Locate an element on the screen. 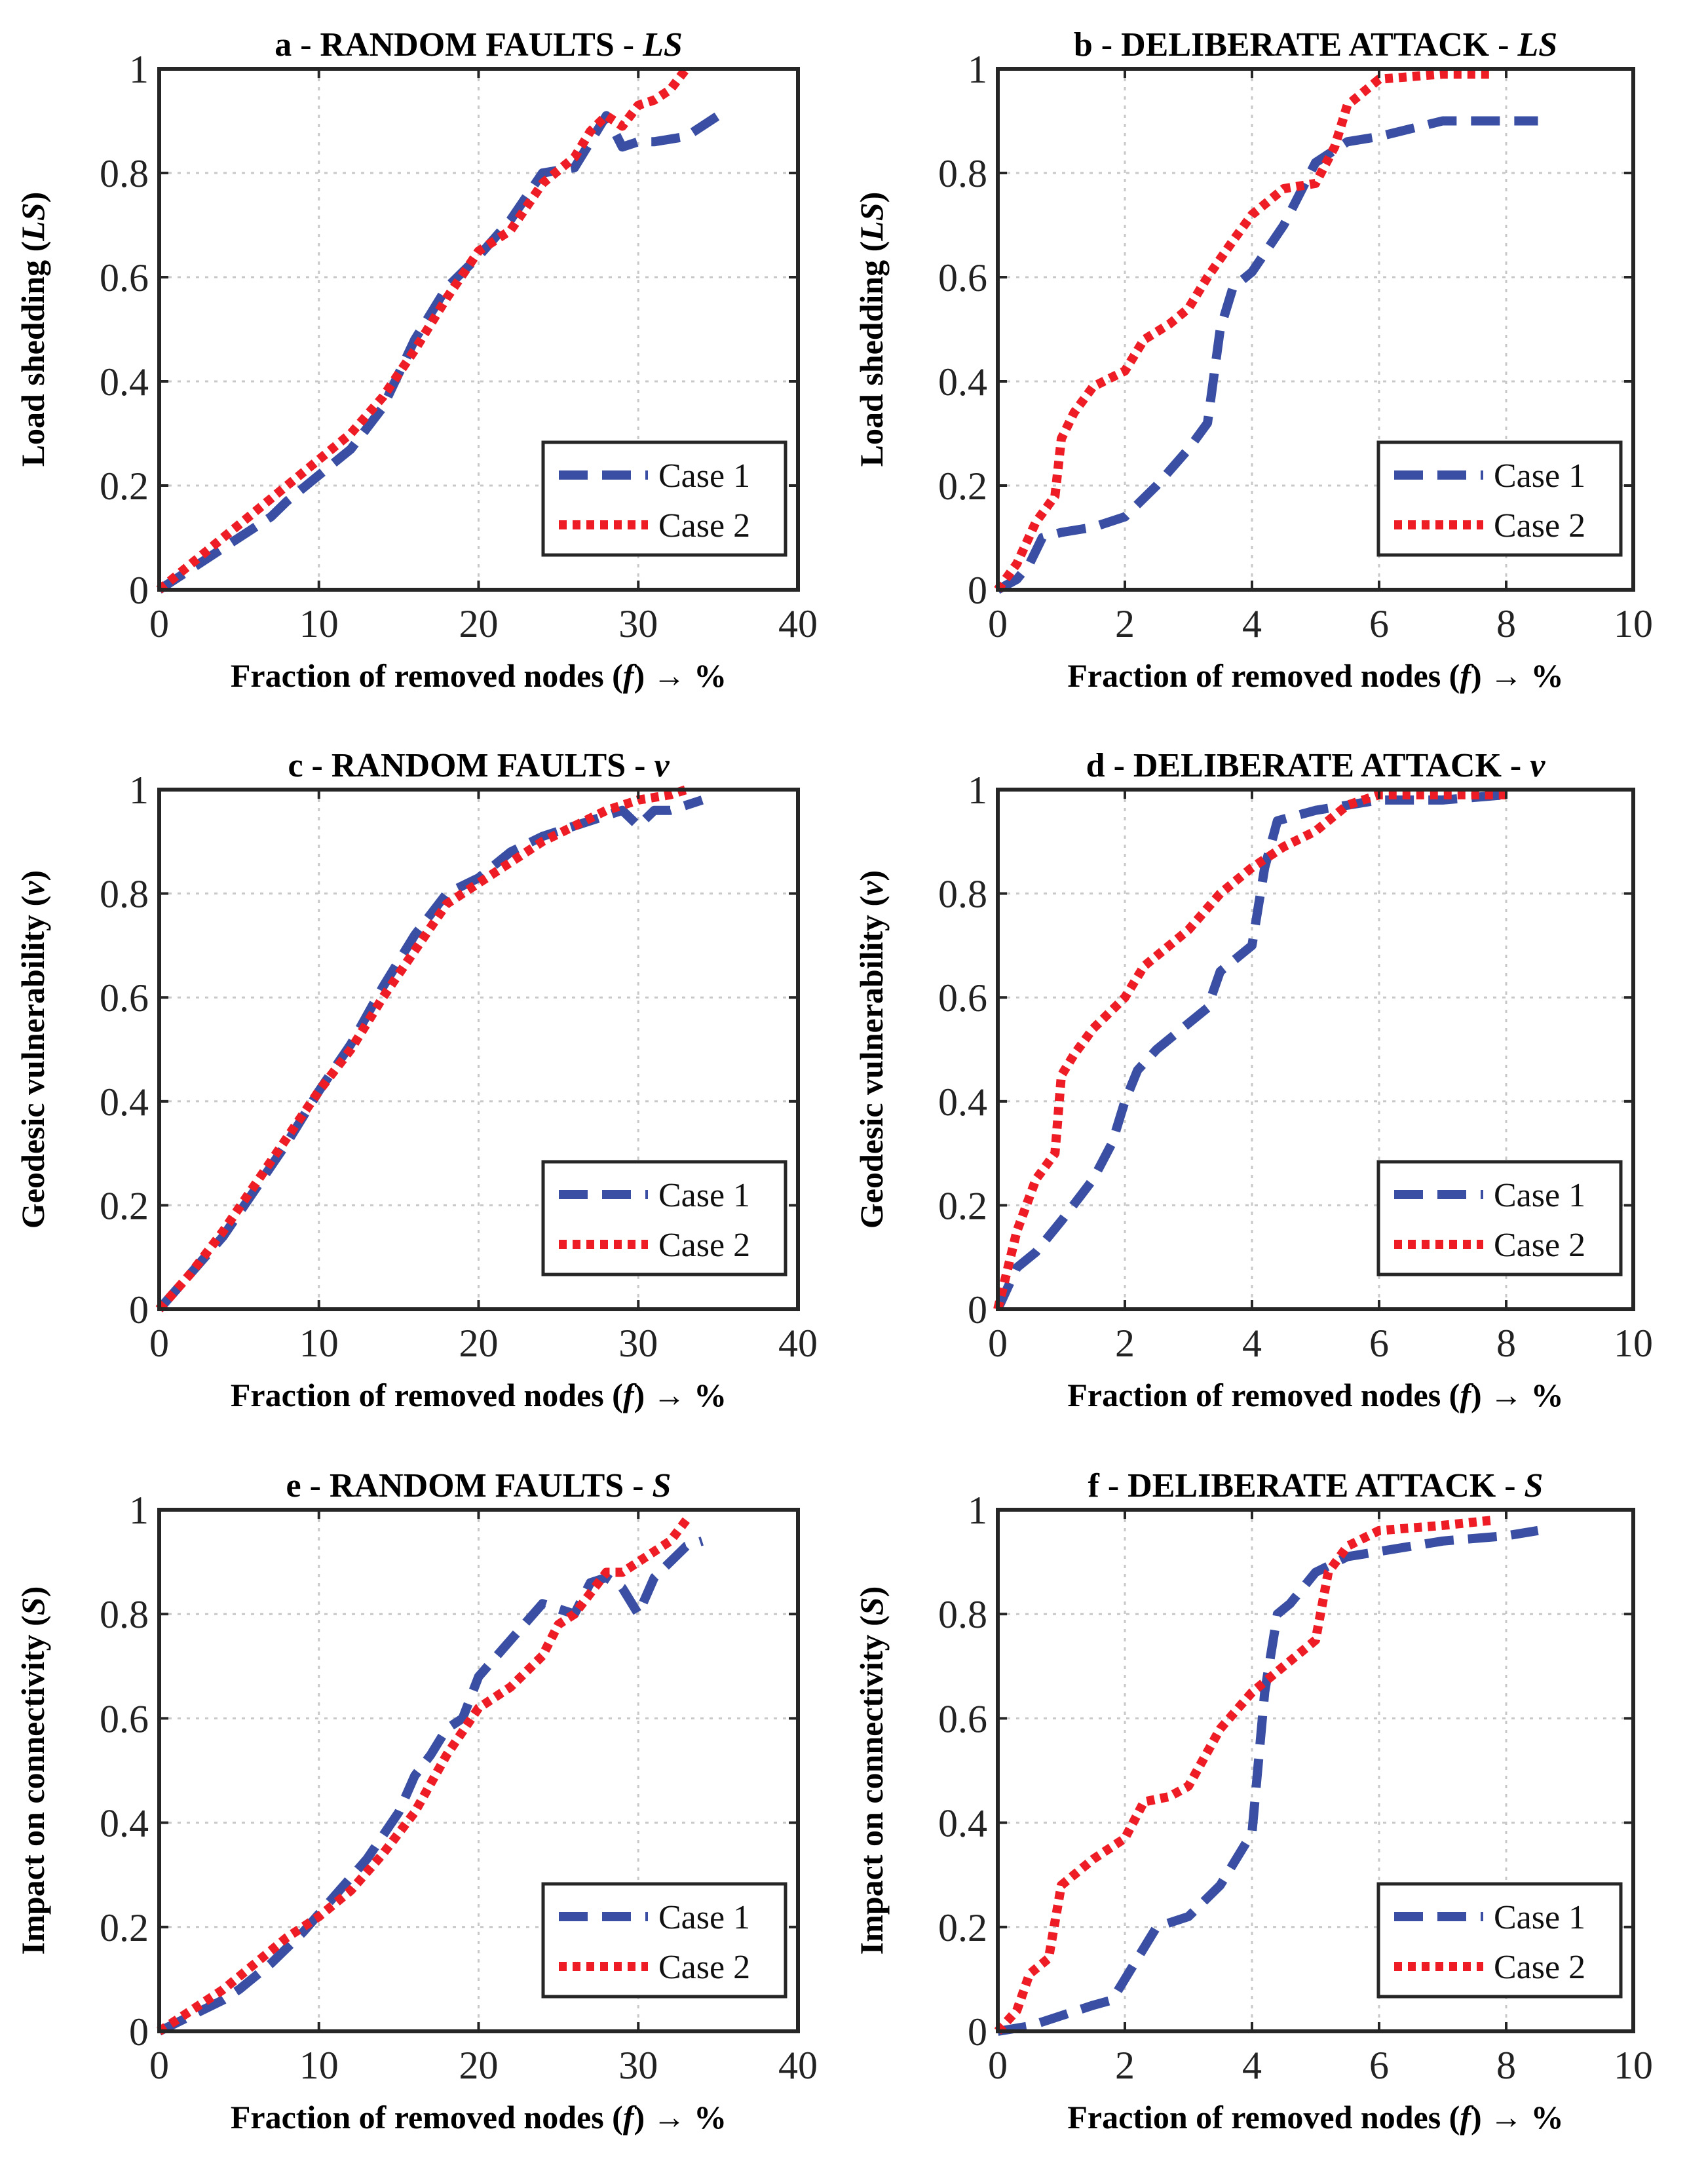 The width and height of the screenshot is (1687, 2184). y-axis-label-symbol: ν is located at coordinates (871, 888).